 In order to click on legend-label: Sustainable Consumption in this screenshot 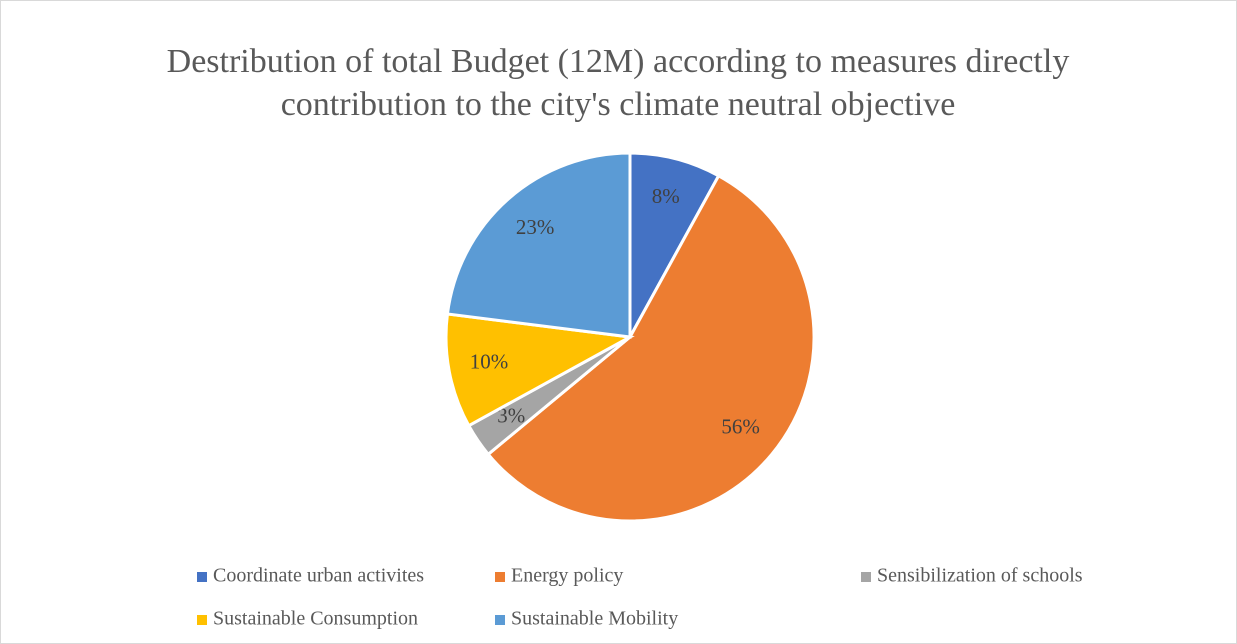, I will do `click(315, 619)`.